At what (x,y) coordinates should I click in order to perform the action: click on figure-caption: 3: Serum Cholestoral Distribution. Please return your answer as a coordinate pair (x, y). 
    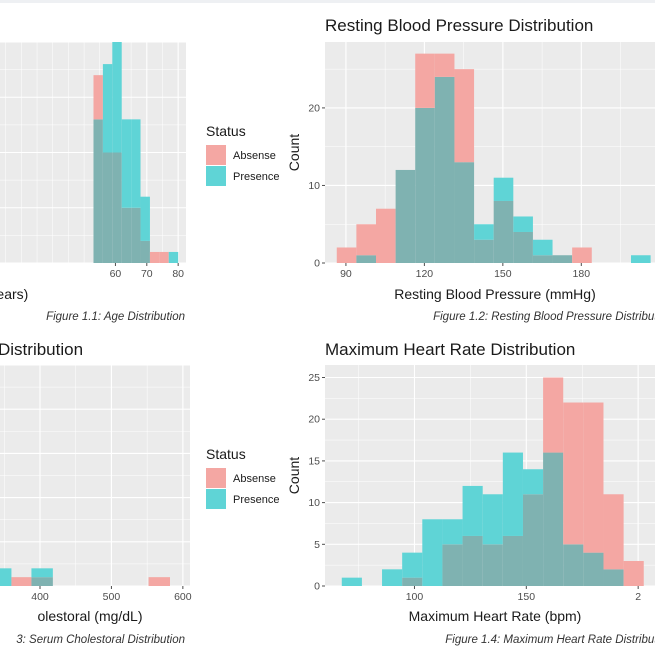
    Looking at the image, I should click on (100, 640).